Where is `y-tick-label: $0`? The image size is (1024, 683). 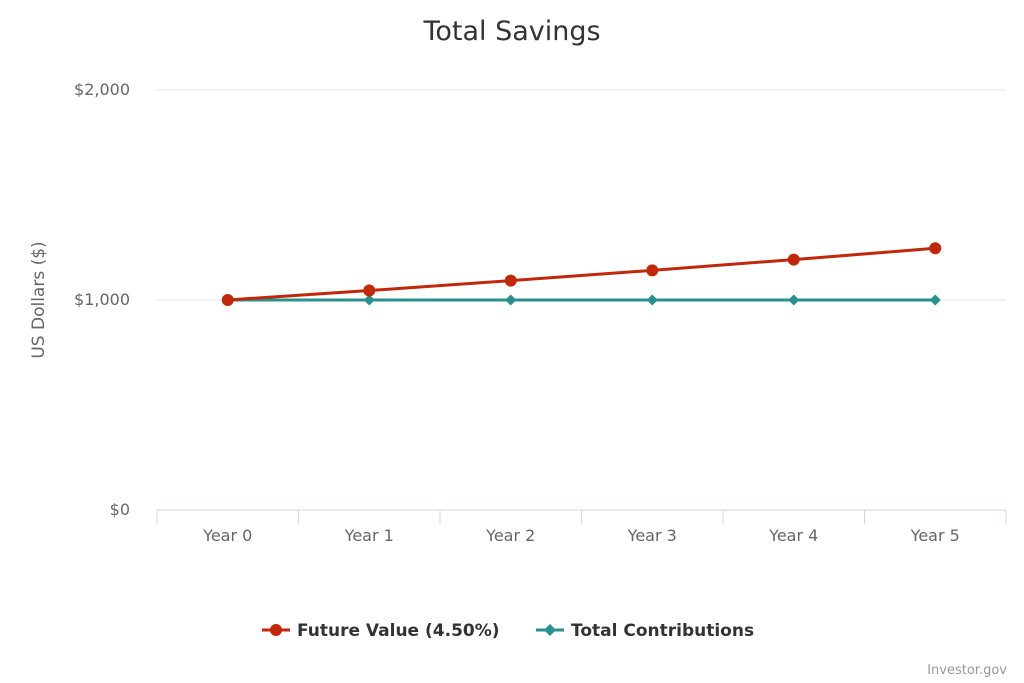
y-tick-label: $0 is located at coordinates (120, 509).